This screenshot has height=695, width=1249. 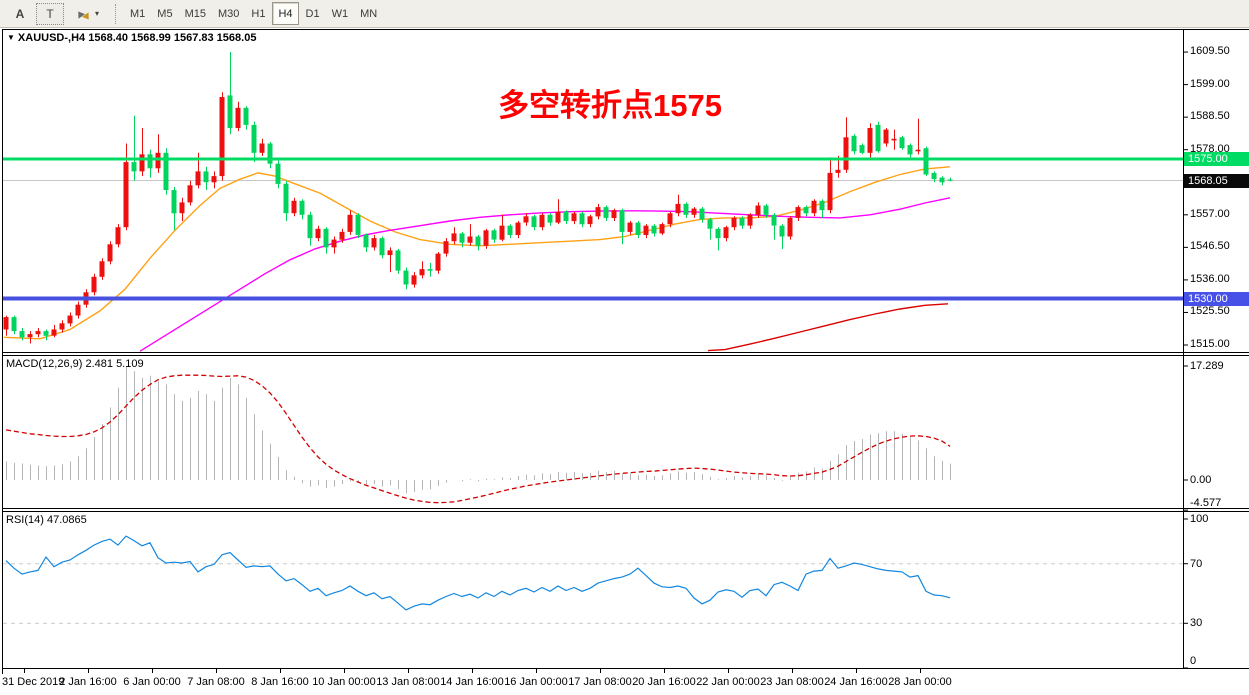 I want to click on macd-name: MACD(12,26,9), so click(x=44, y=364).